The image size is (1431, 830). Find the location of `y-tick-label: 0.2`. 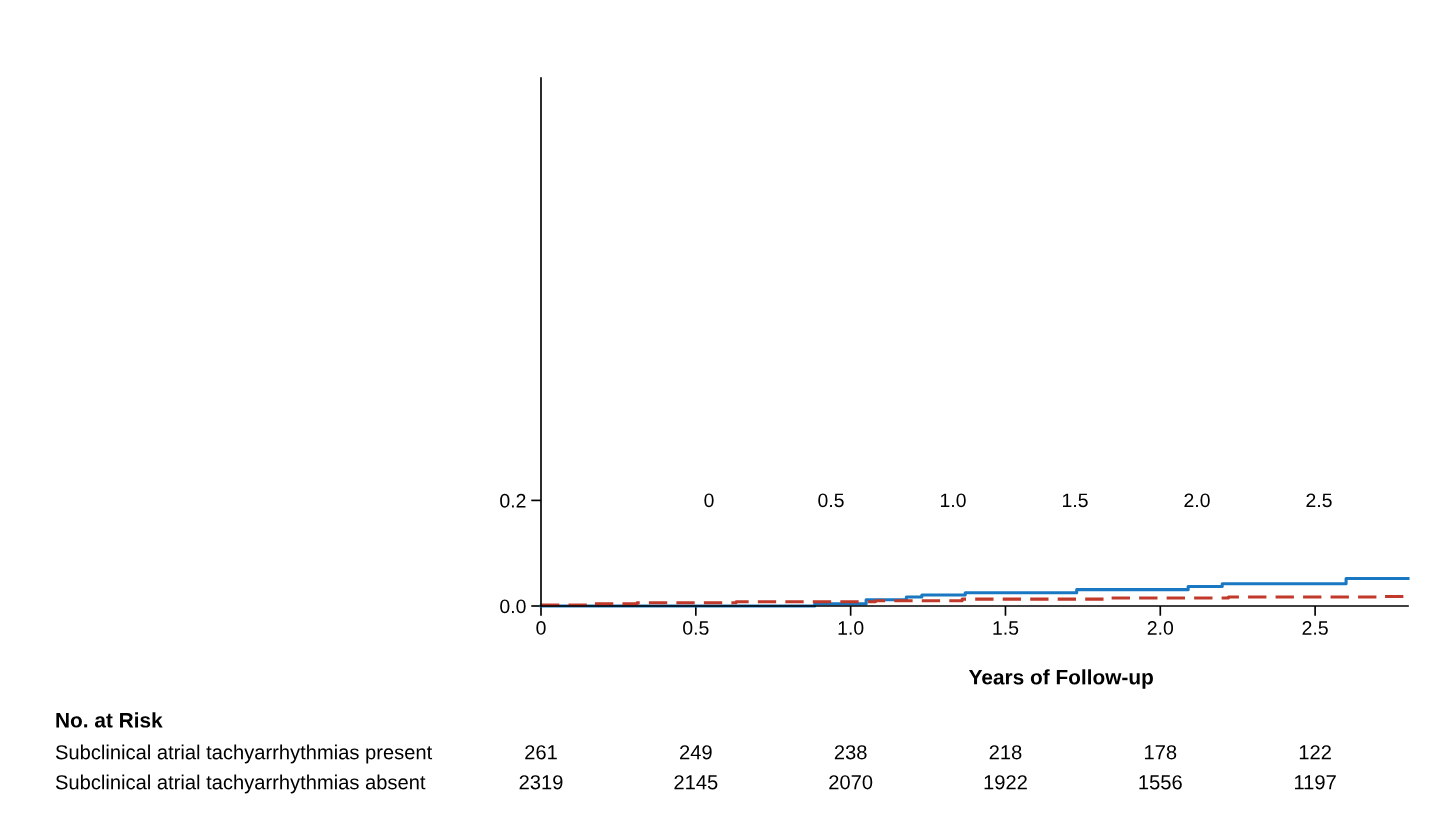

y-tick-label: 0.2 is located at coordinates (513, 500).